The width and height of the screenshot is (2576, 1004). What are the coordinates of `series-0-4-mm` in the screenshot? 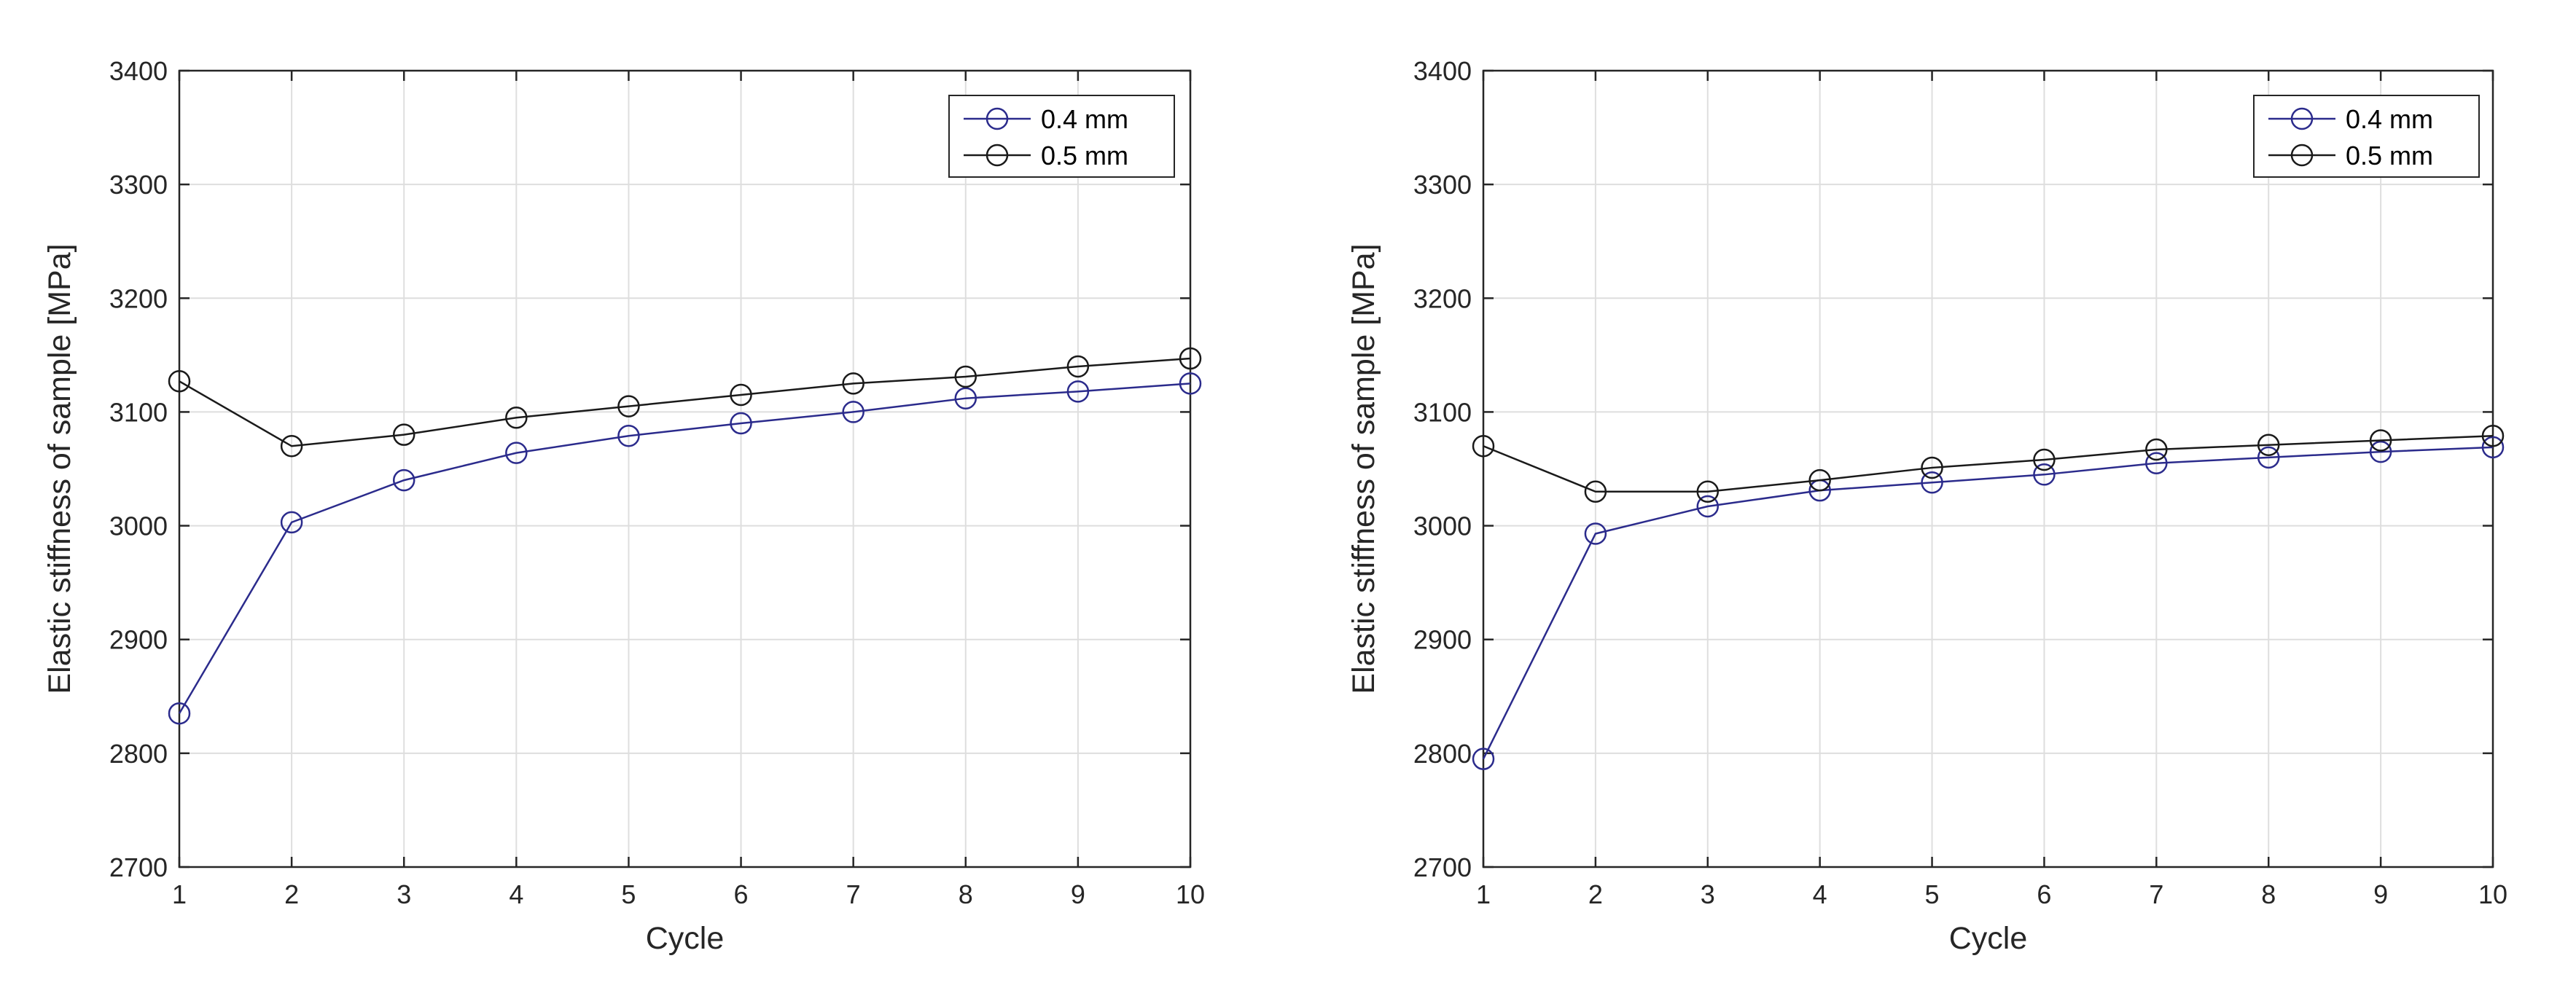 It's located at (685, 548).